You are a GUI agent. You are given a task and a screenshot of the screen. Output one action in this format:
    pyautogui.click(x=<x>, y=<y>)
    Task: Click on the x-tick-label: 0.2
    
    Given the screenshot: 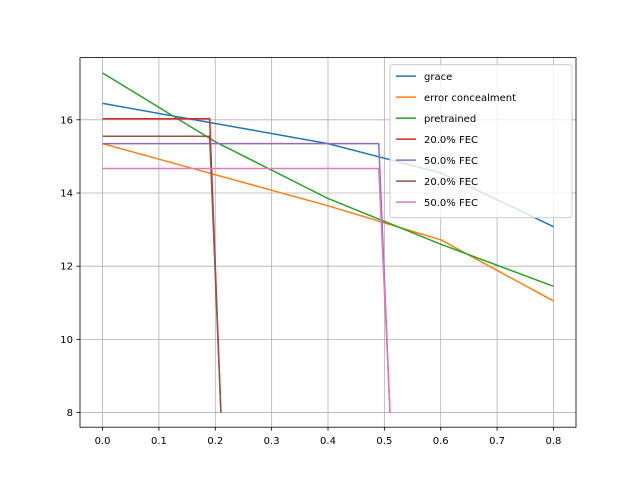 What is the action you would take?
    pyautogui.click(x=215, y=441)
    